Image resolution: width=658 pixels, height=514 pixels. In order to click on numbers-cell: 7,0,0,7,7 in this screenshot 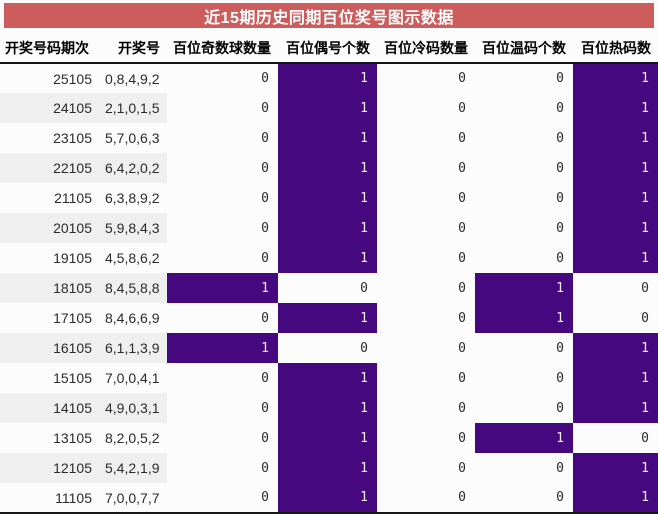, I will do `click(131, 498)`.